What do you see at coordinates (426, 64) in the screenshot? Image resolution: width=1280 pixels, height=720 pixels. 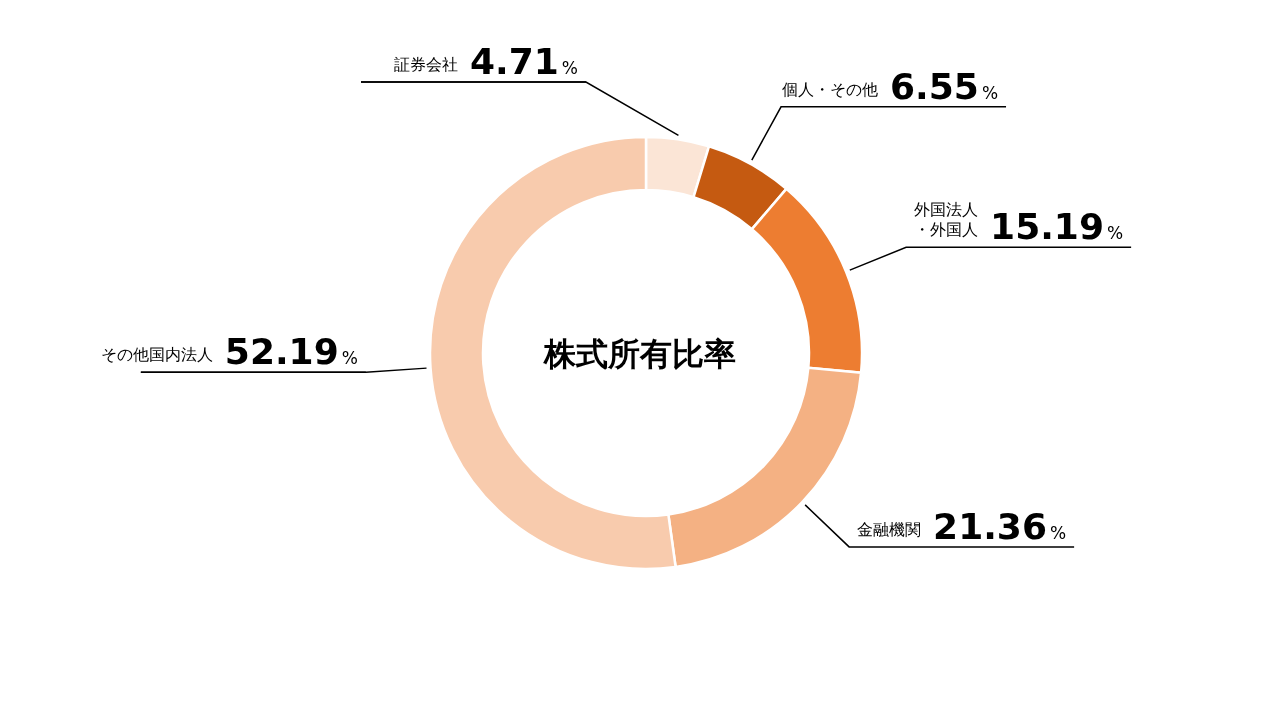 I see `slice-label: 証券会社` at bounding box center [426, 64].